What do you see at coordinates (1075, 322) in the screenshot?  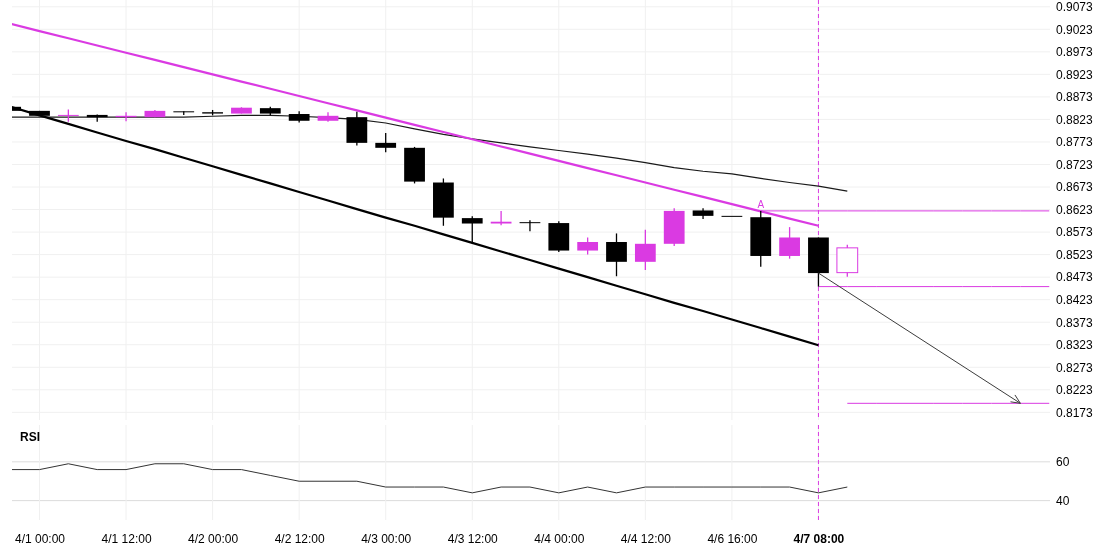 I see `y-tick-label: 0.8373` at bounding box center [1075, 322].